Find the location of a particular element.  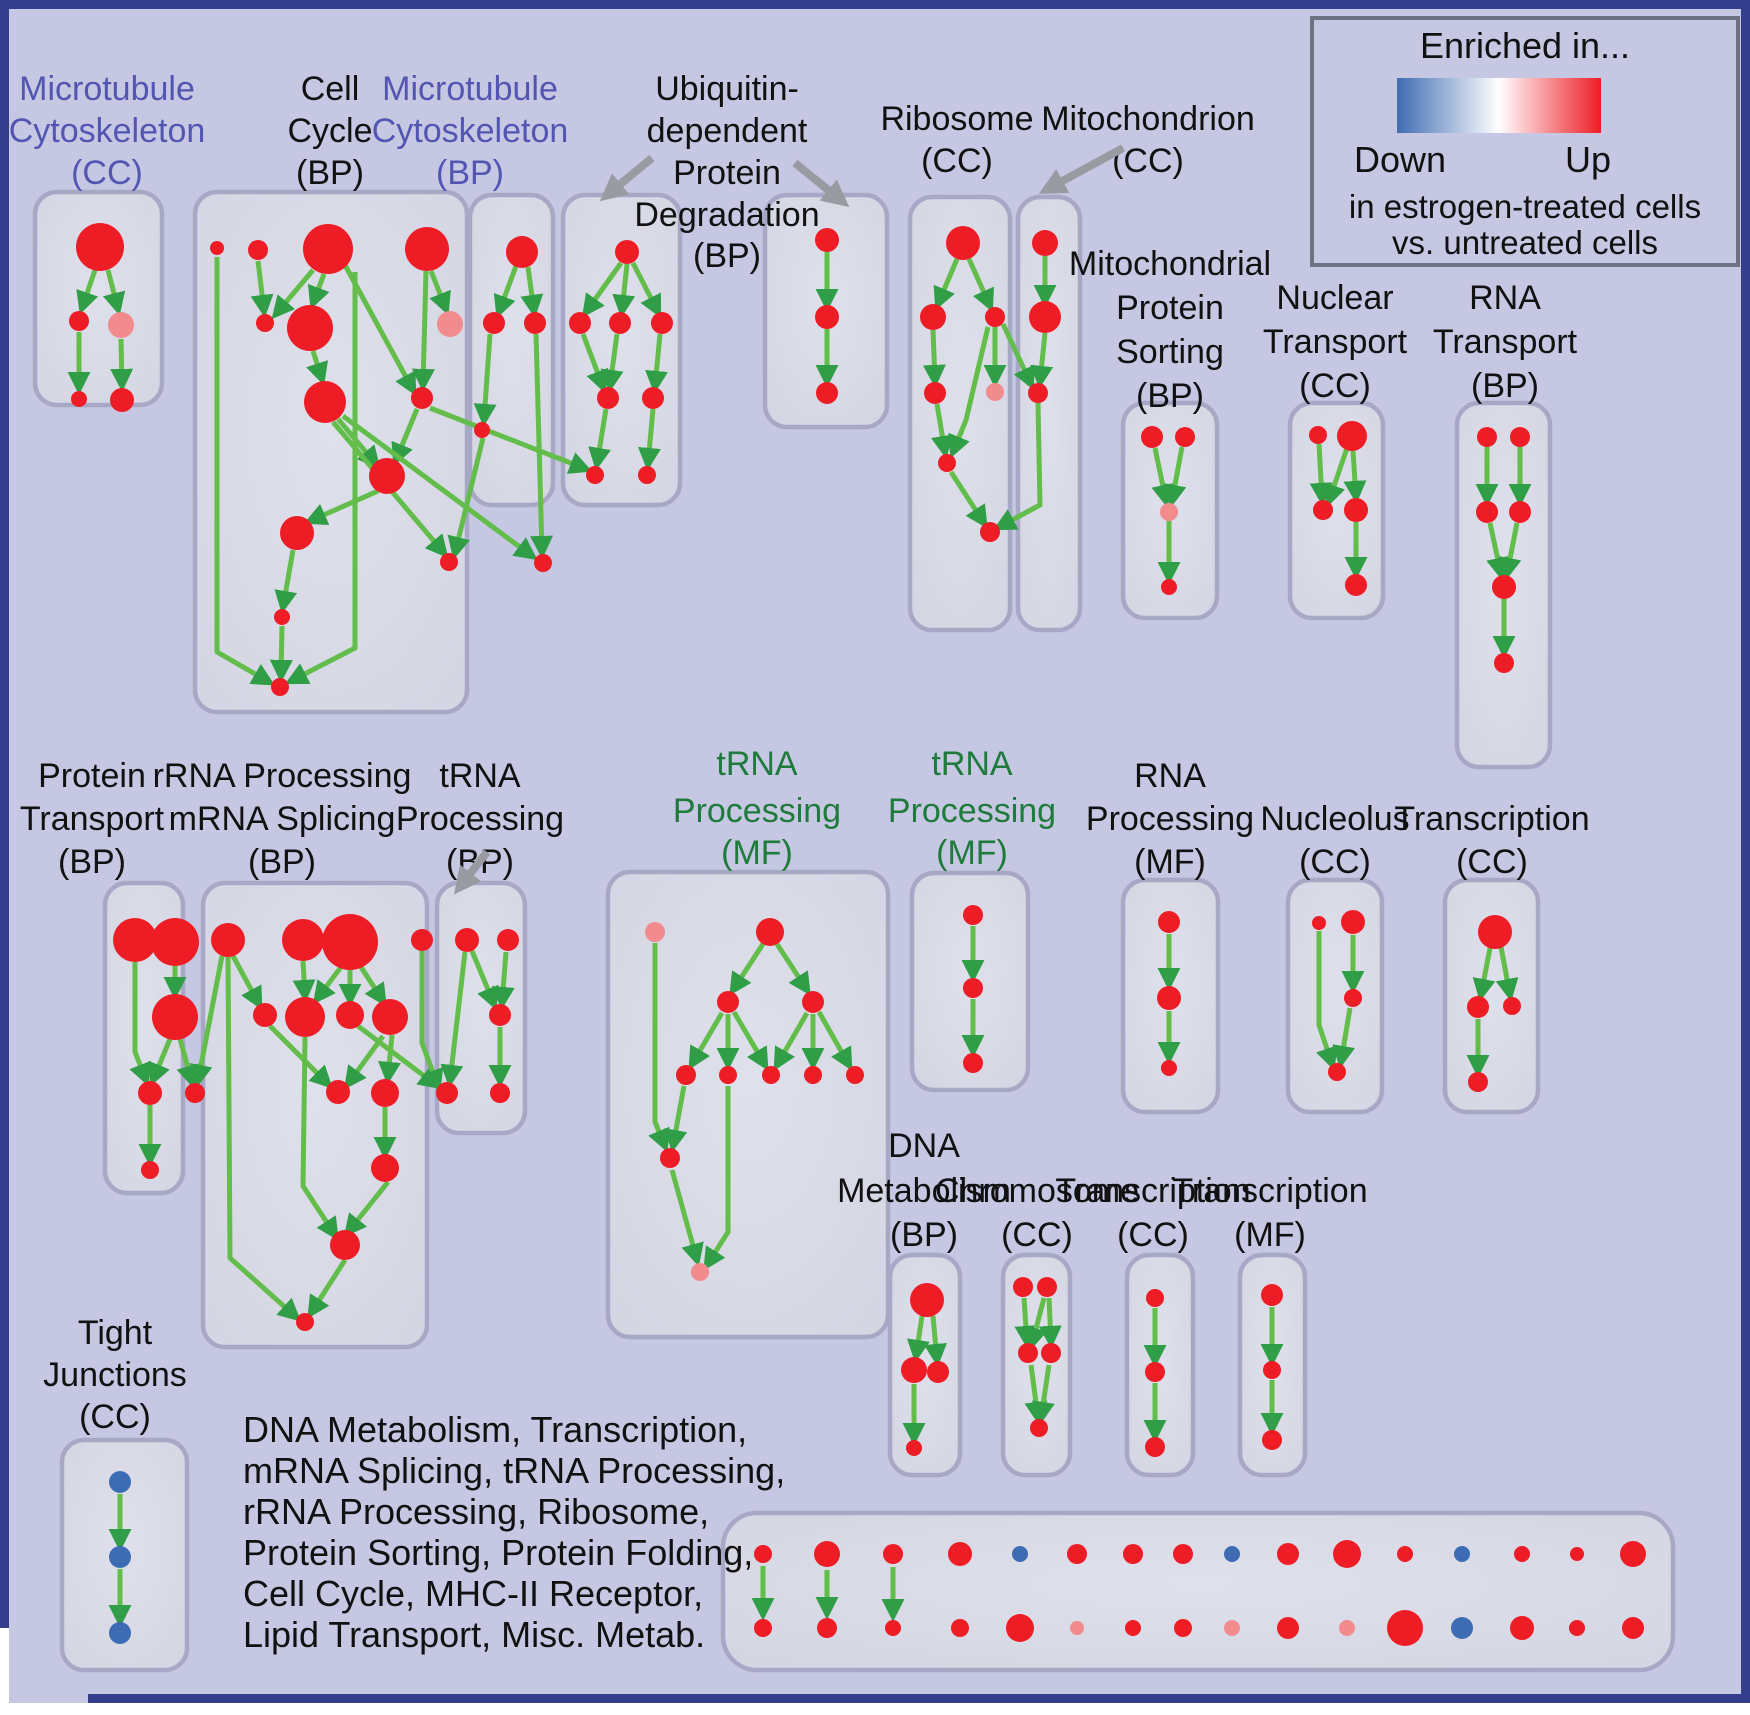

mitochondrion-label-line-2: (CC) is located at coordinates (1148, 161).